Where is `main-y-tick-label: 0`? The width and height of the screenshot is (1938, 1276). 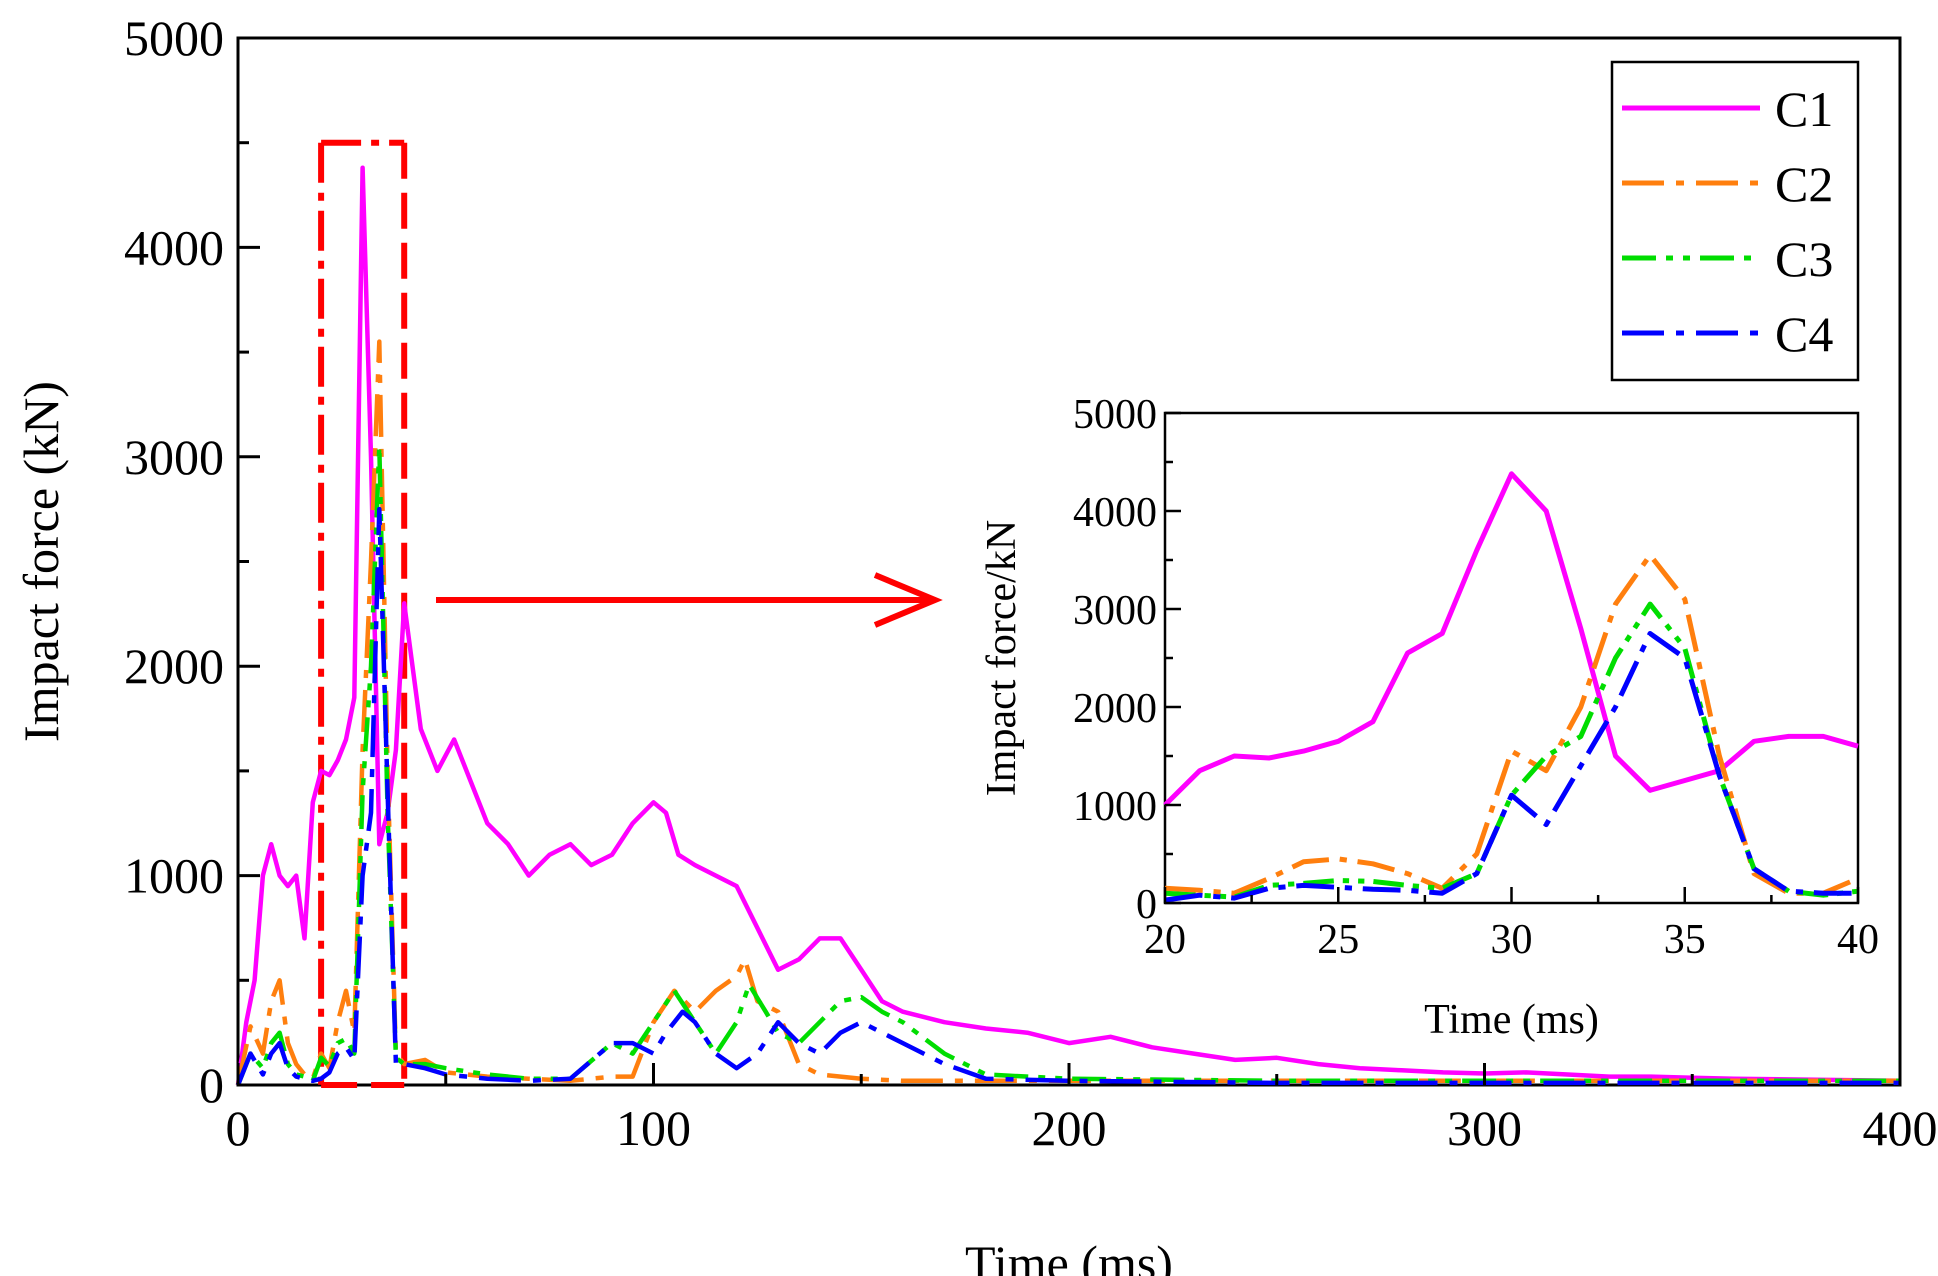 main-y-tick-label: 0 is located at coordinates (211, 1085).